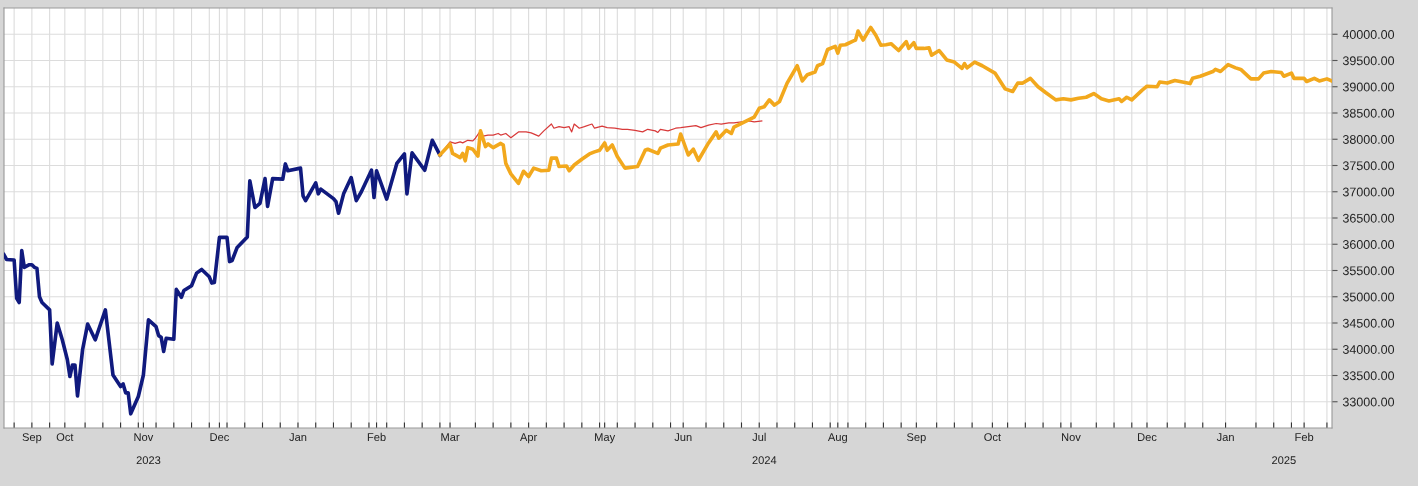  I want to click on x2-tick-label: 2025, so click(1284, 460).